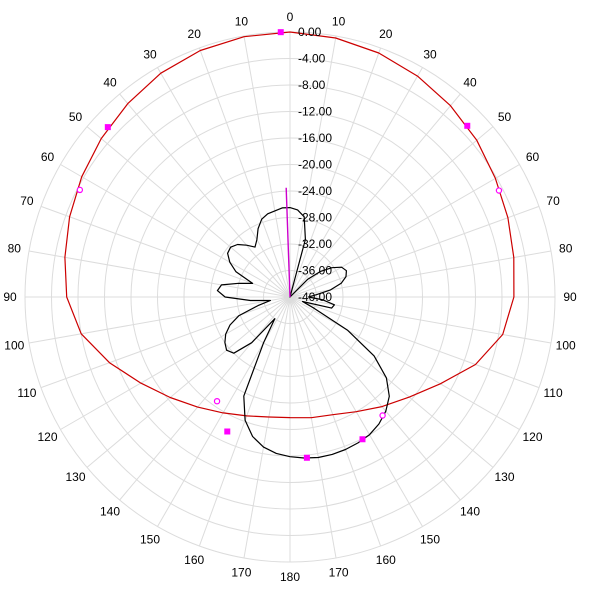 This screenshot has width=595, height=589. I want to click on angle-tick-label: 0, so click(290, 17).